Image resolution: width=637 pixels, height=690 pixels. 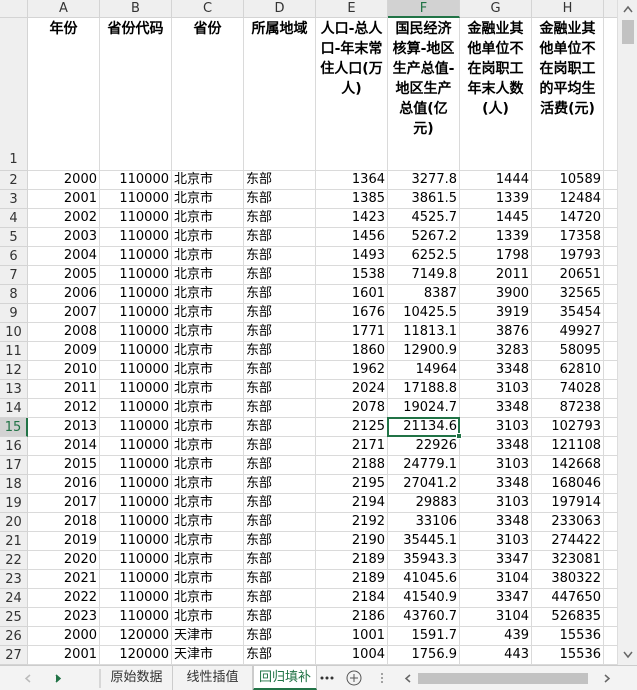 What do you see at coordinates (14, 294) in the screenshot?
I see `row-header: 8` at bounding box center [14, 294].